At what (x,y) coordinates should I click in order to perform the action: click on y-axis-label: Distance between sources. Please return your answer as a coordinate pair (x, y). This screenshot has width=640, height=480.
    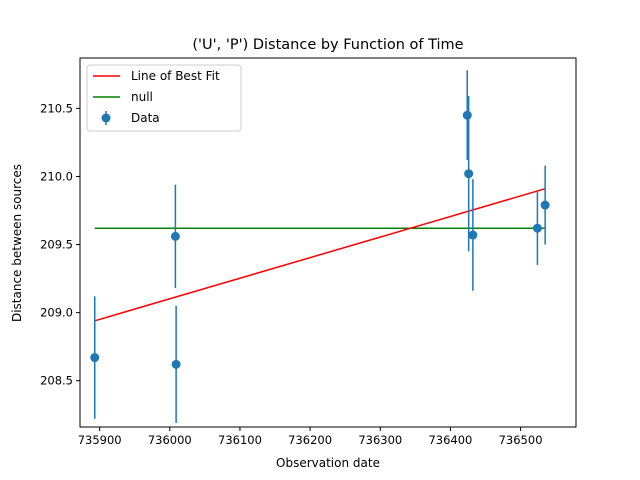
    Looking at the image, I should click on (17, 243).